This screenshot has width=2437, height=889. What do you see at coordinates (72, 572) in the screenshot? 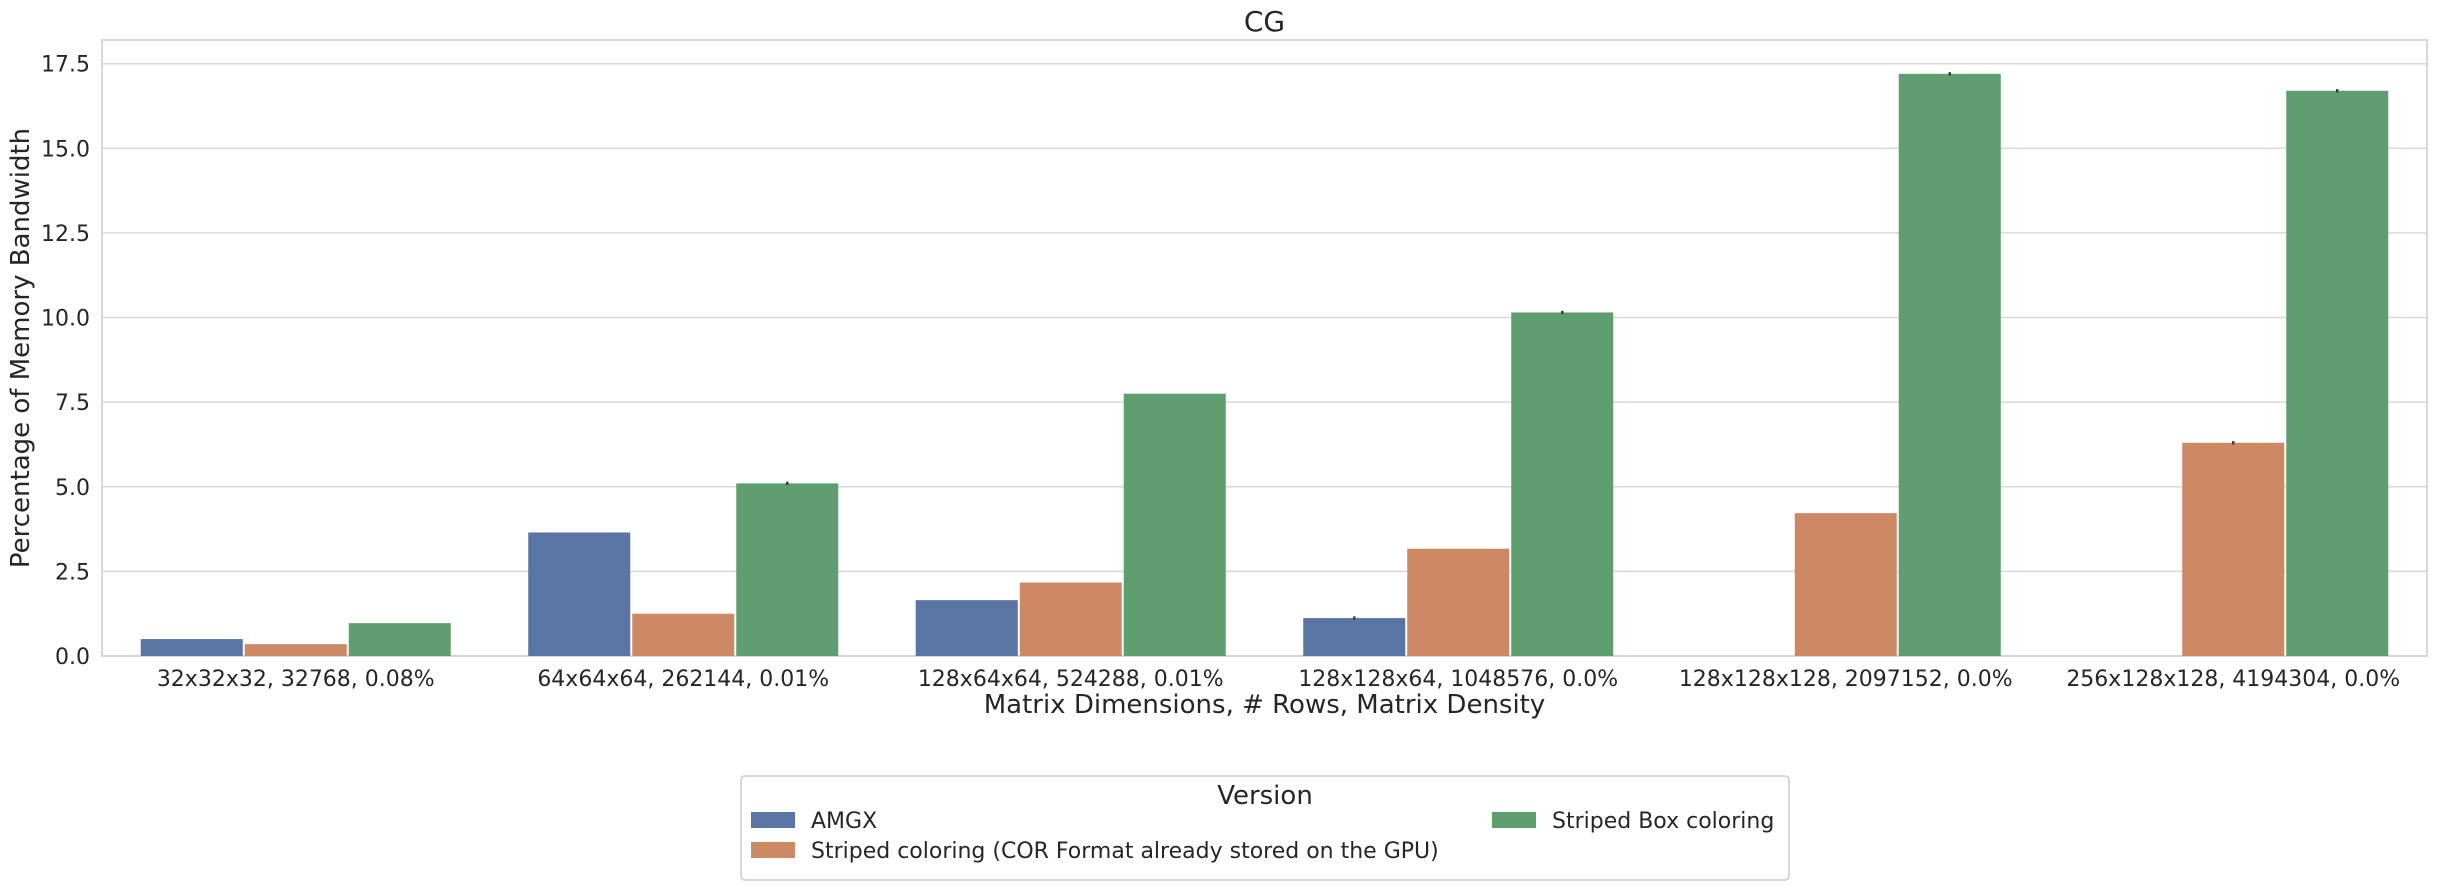
I see `y-tick-label: 2.5` at bounding box center [72, 572].